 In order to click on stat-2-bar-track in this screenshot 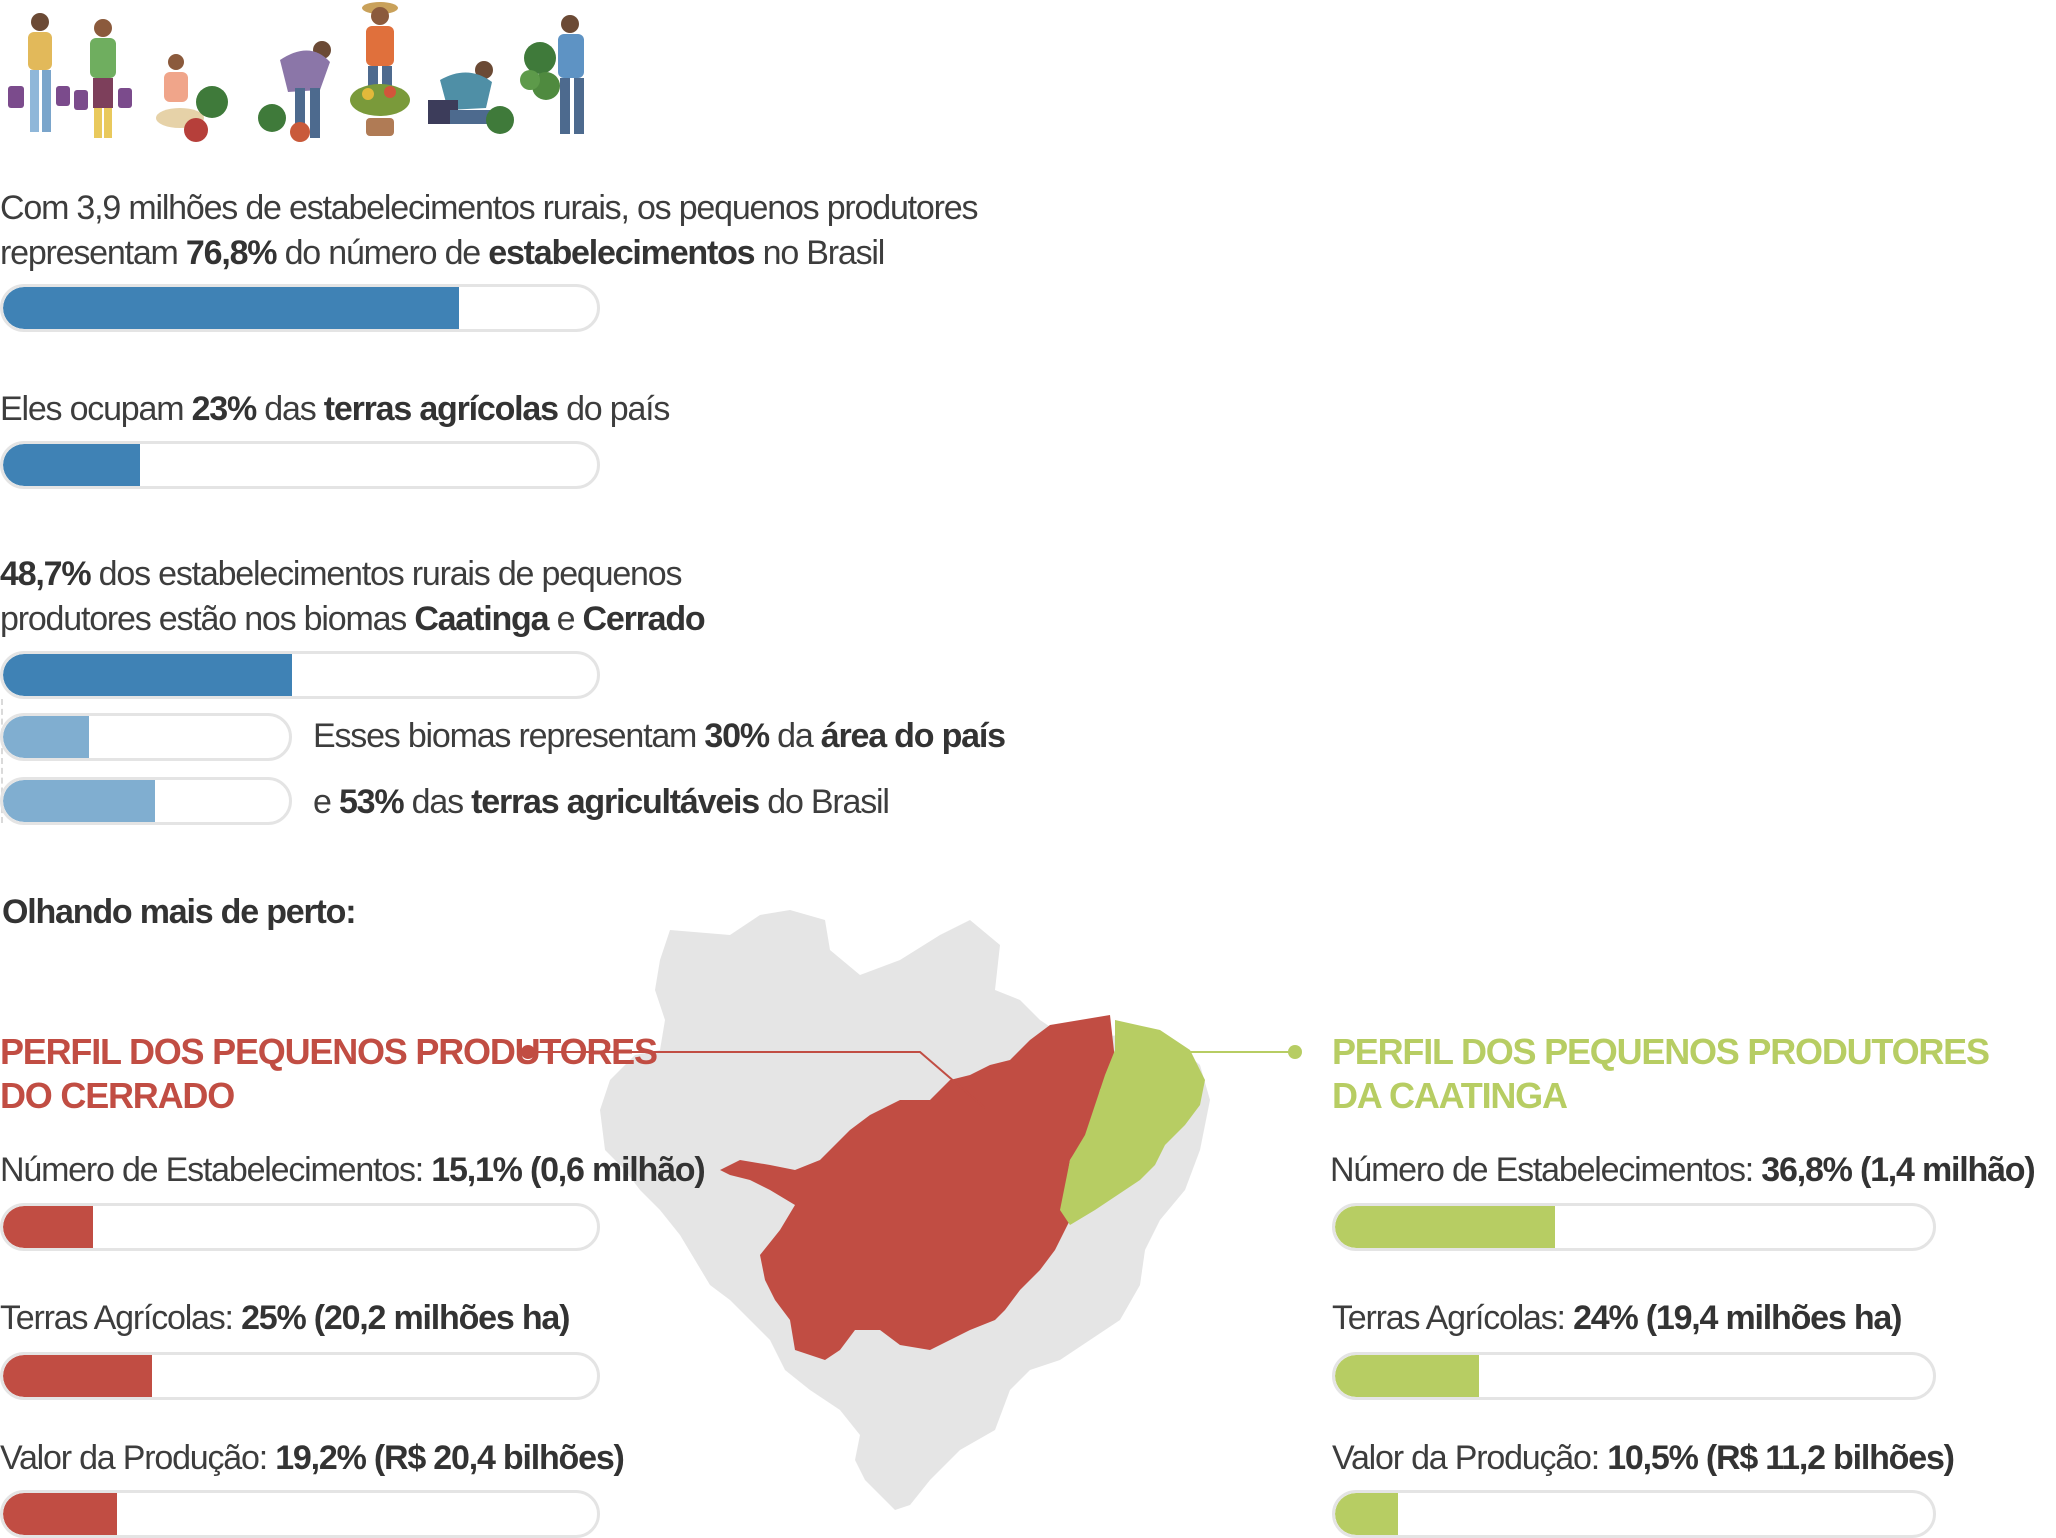, I will do `click(300, 465)`.